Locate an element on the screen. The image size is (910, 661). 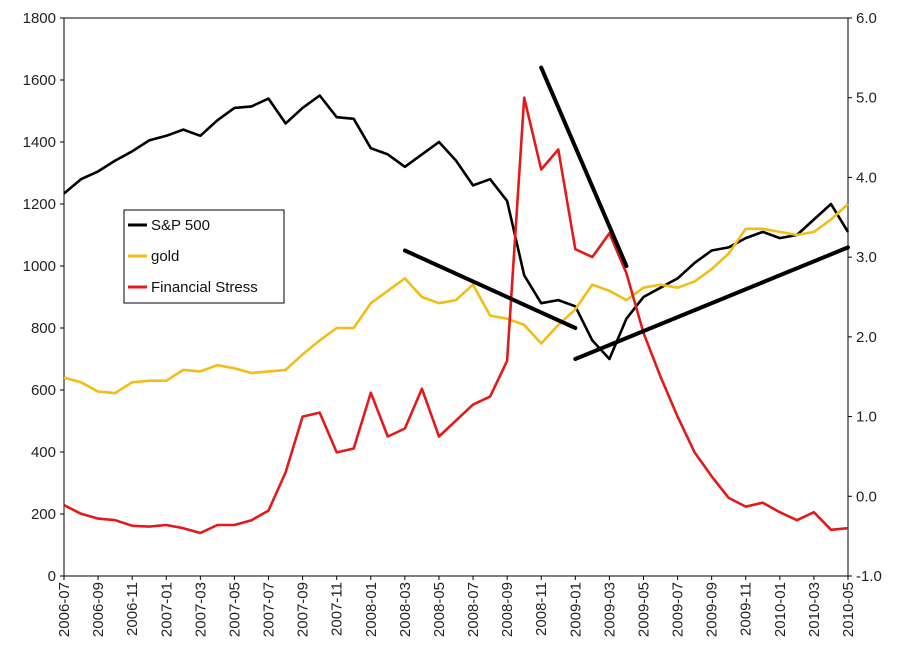
left-tick-label: 400 is located at coordinates (43, 452).